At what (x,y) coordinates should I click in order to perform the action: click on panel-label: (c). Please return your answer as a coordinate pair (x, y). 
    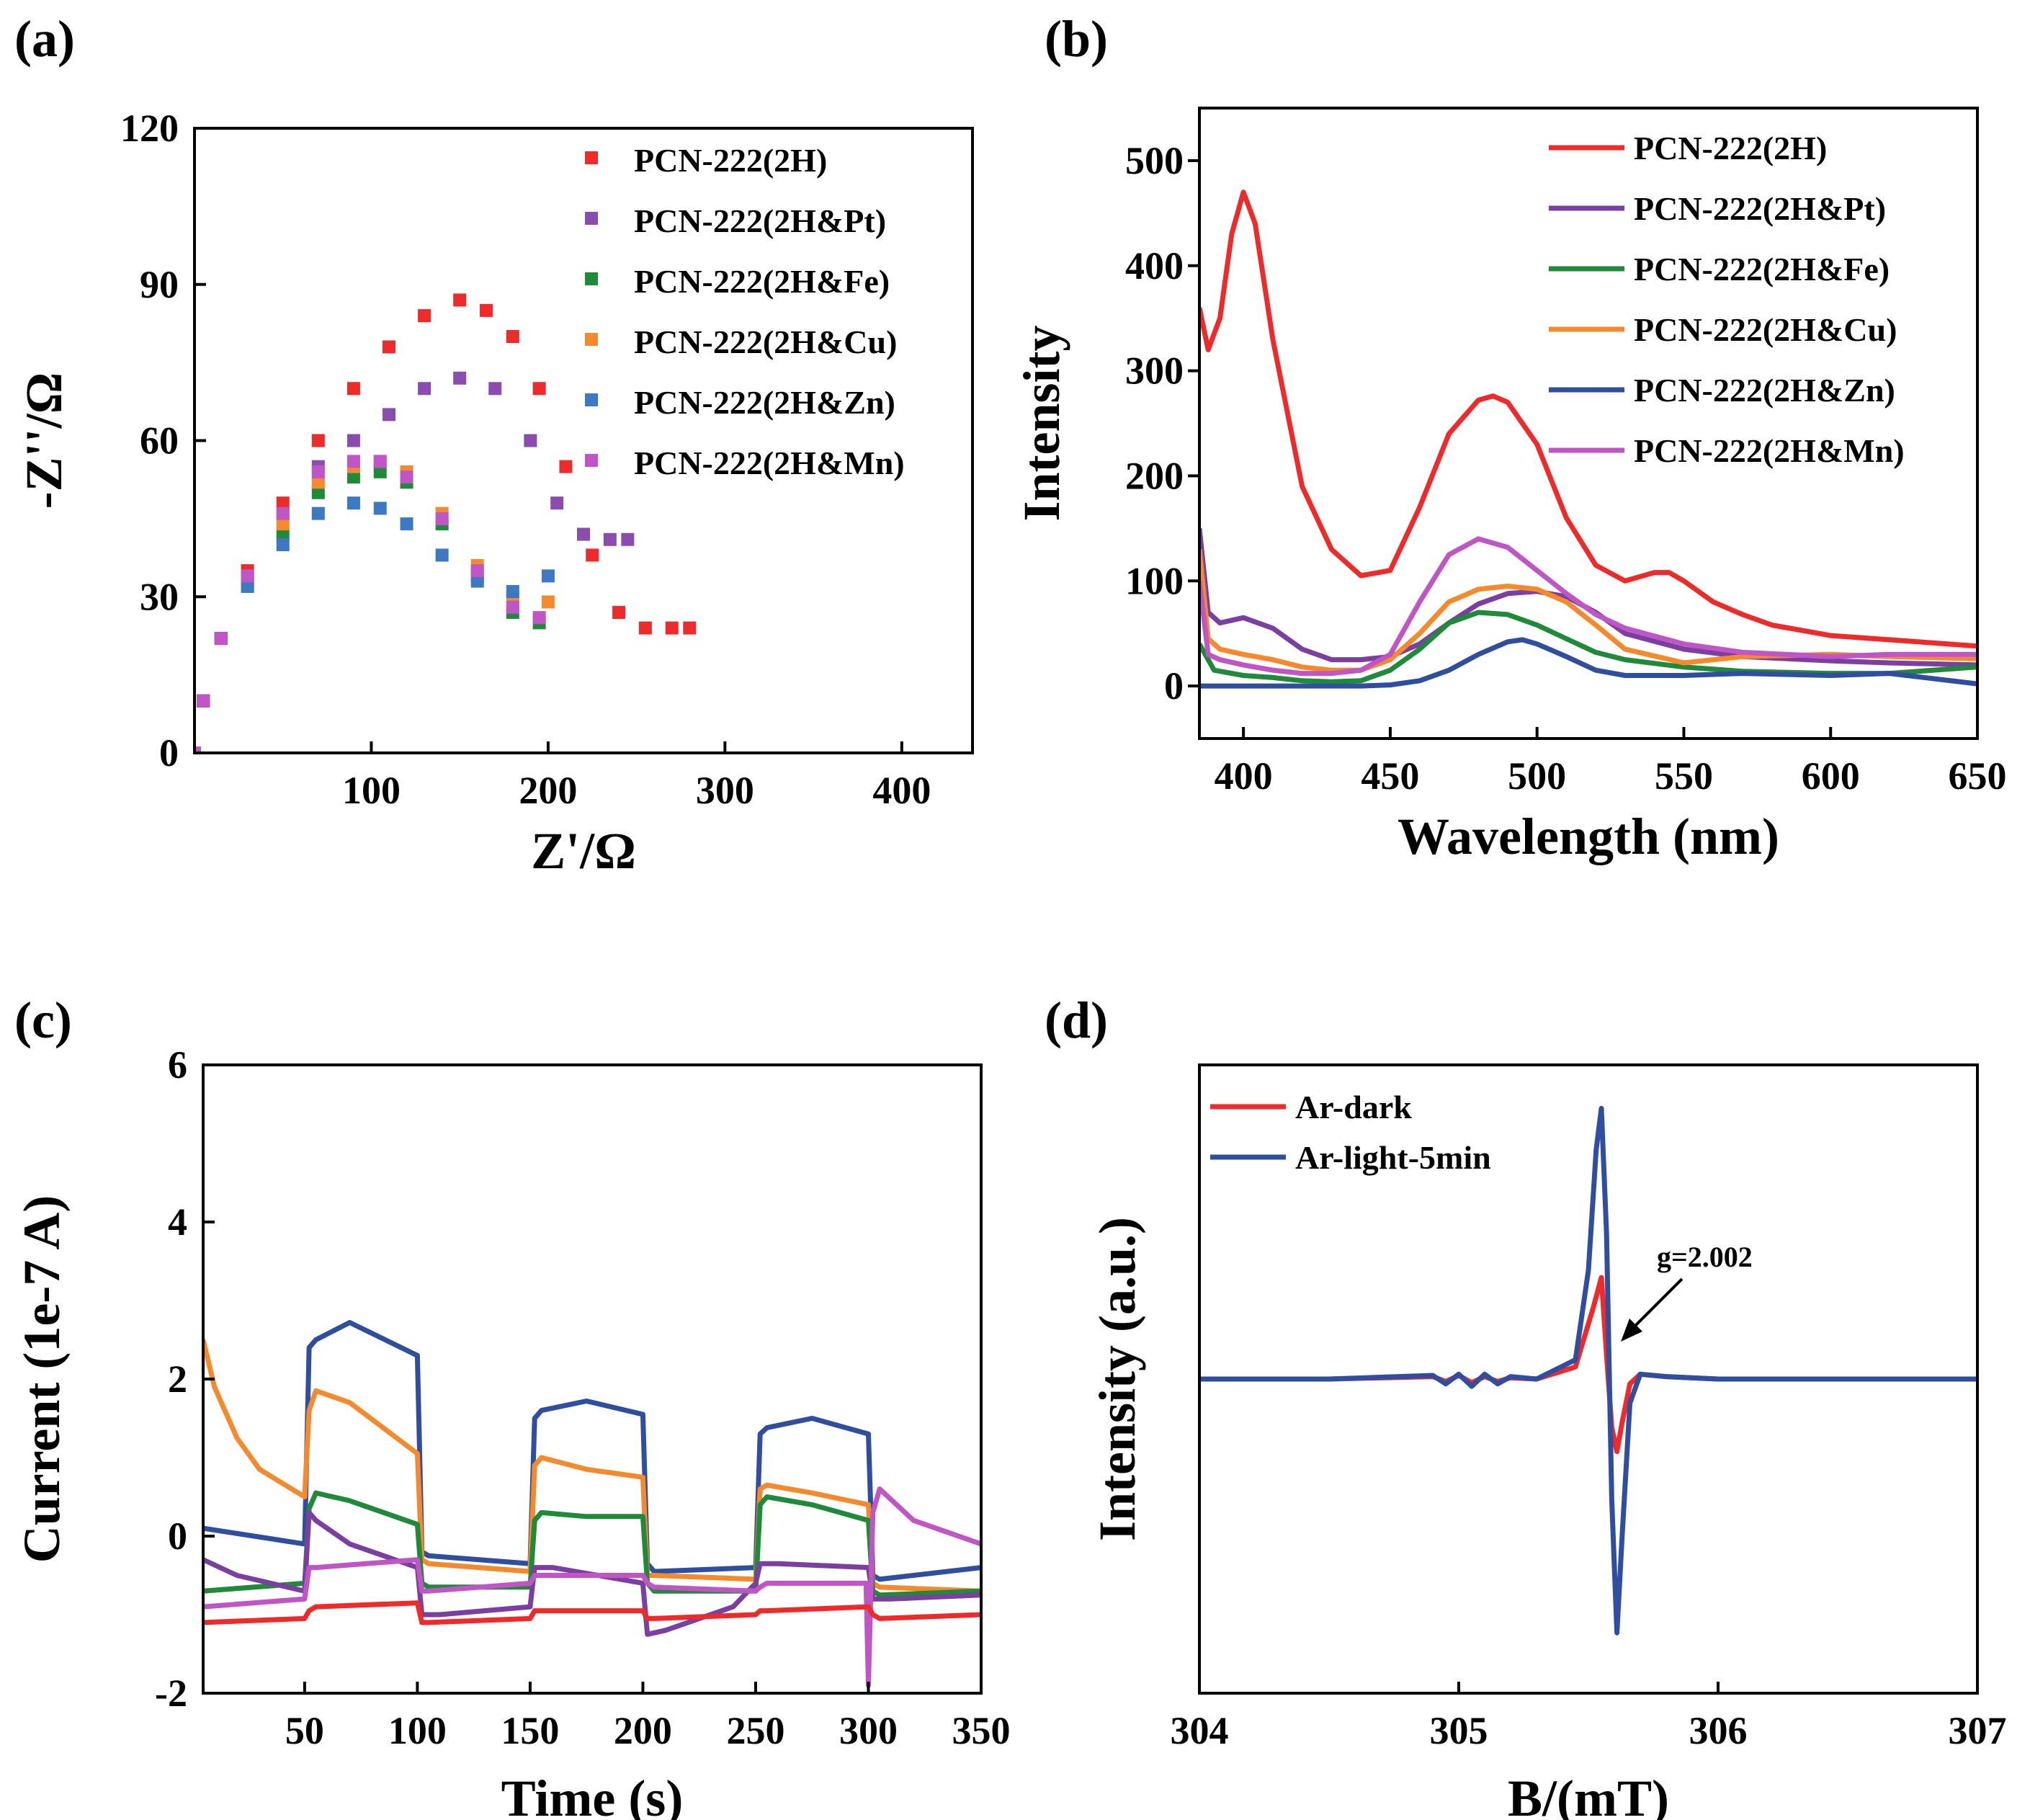
    Looking at the image, I should click on (43, 1020).